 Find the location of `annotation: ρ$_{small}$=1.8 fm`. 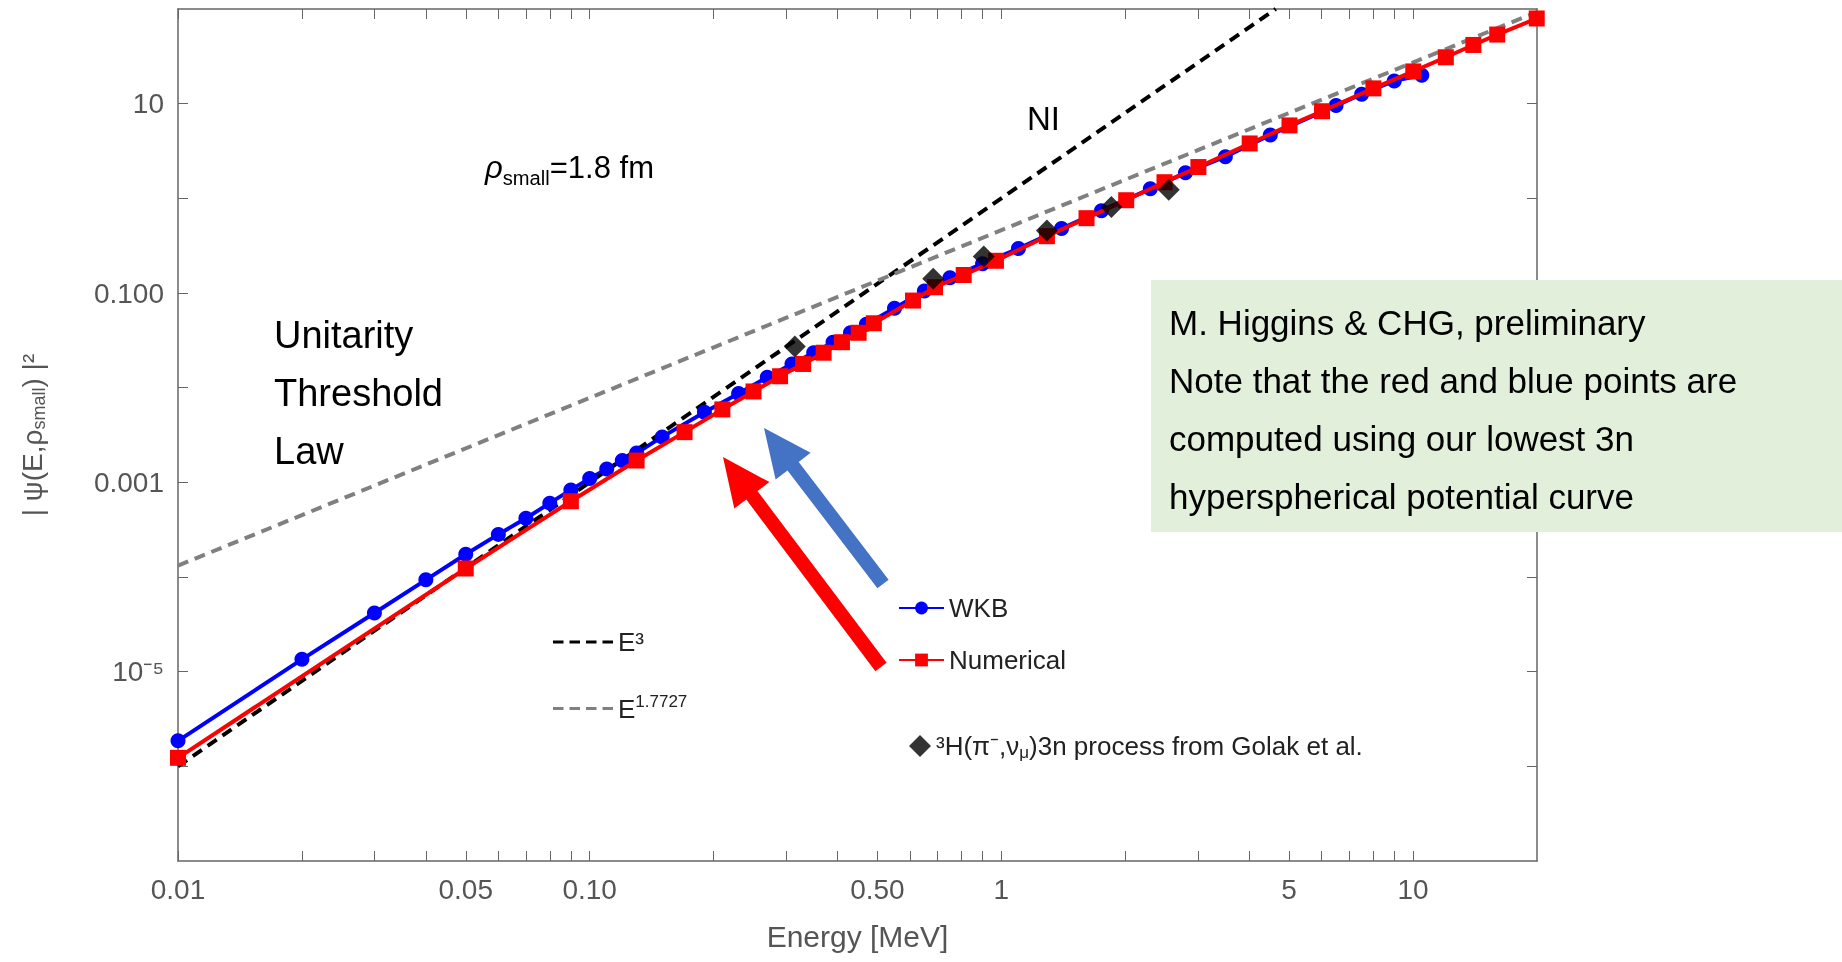

annotation: ρ$_{small}$=1.8 fm is located at coordinates (570, 170).